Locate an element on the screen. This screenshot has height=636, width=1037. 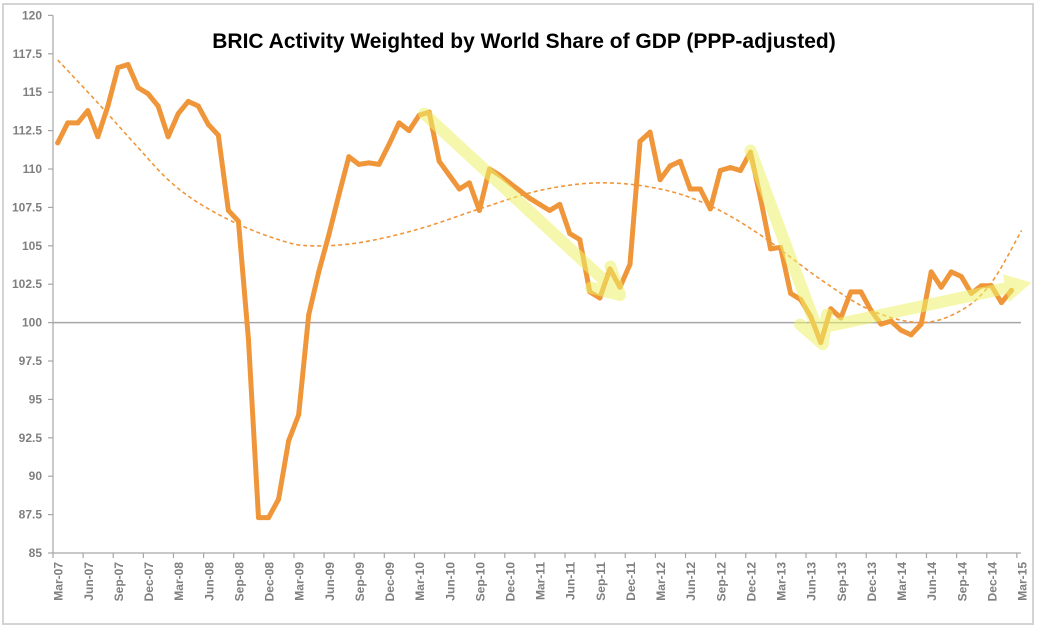
x-tick-label: Jun-09 is located at coordinates (330, 581).